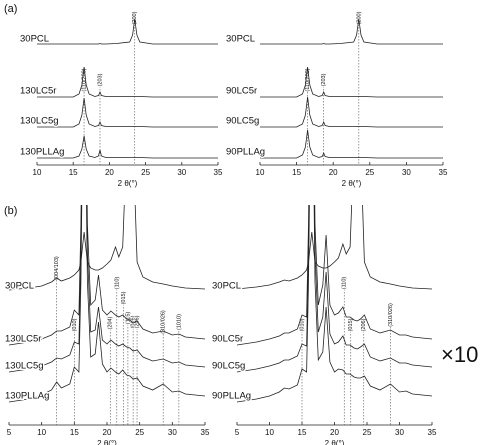  Describe the element at coordinates (459, 354) in the screenshot. I see `magnification: ×10` at that location.